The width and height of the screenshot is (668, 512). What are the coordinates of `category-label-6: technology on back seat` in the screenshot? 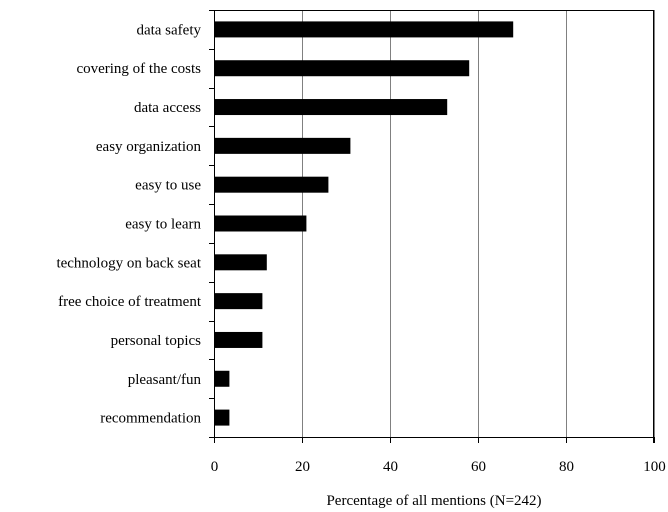 It's located at (128, 263).